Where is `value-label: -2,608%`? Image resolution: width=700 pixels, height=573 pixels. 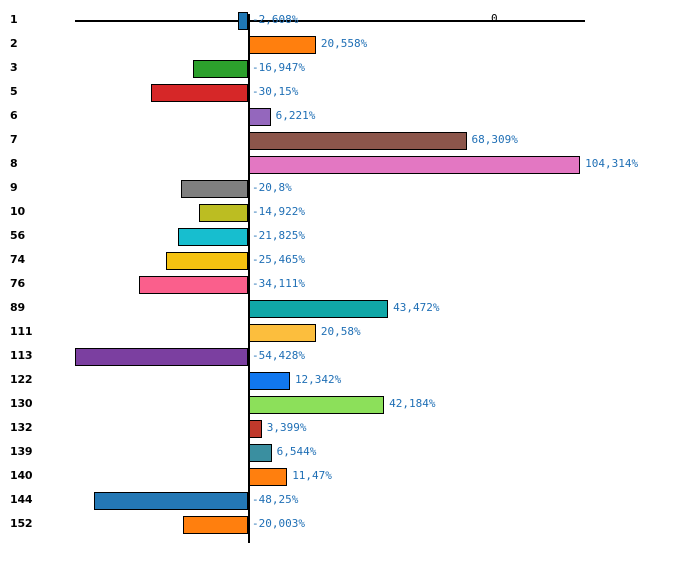
value-label: -2,608% is located at coordinates (275, 19).